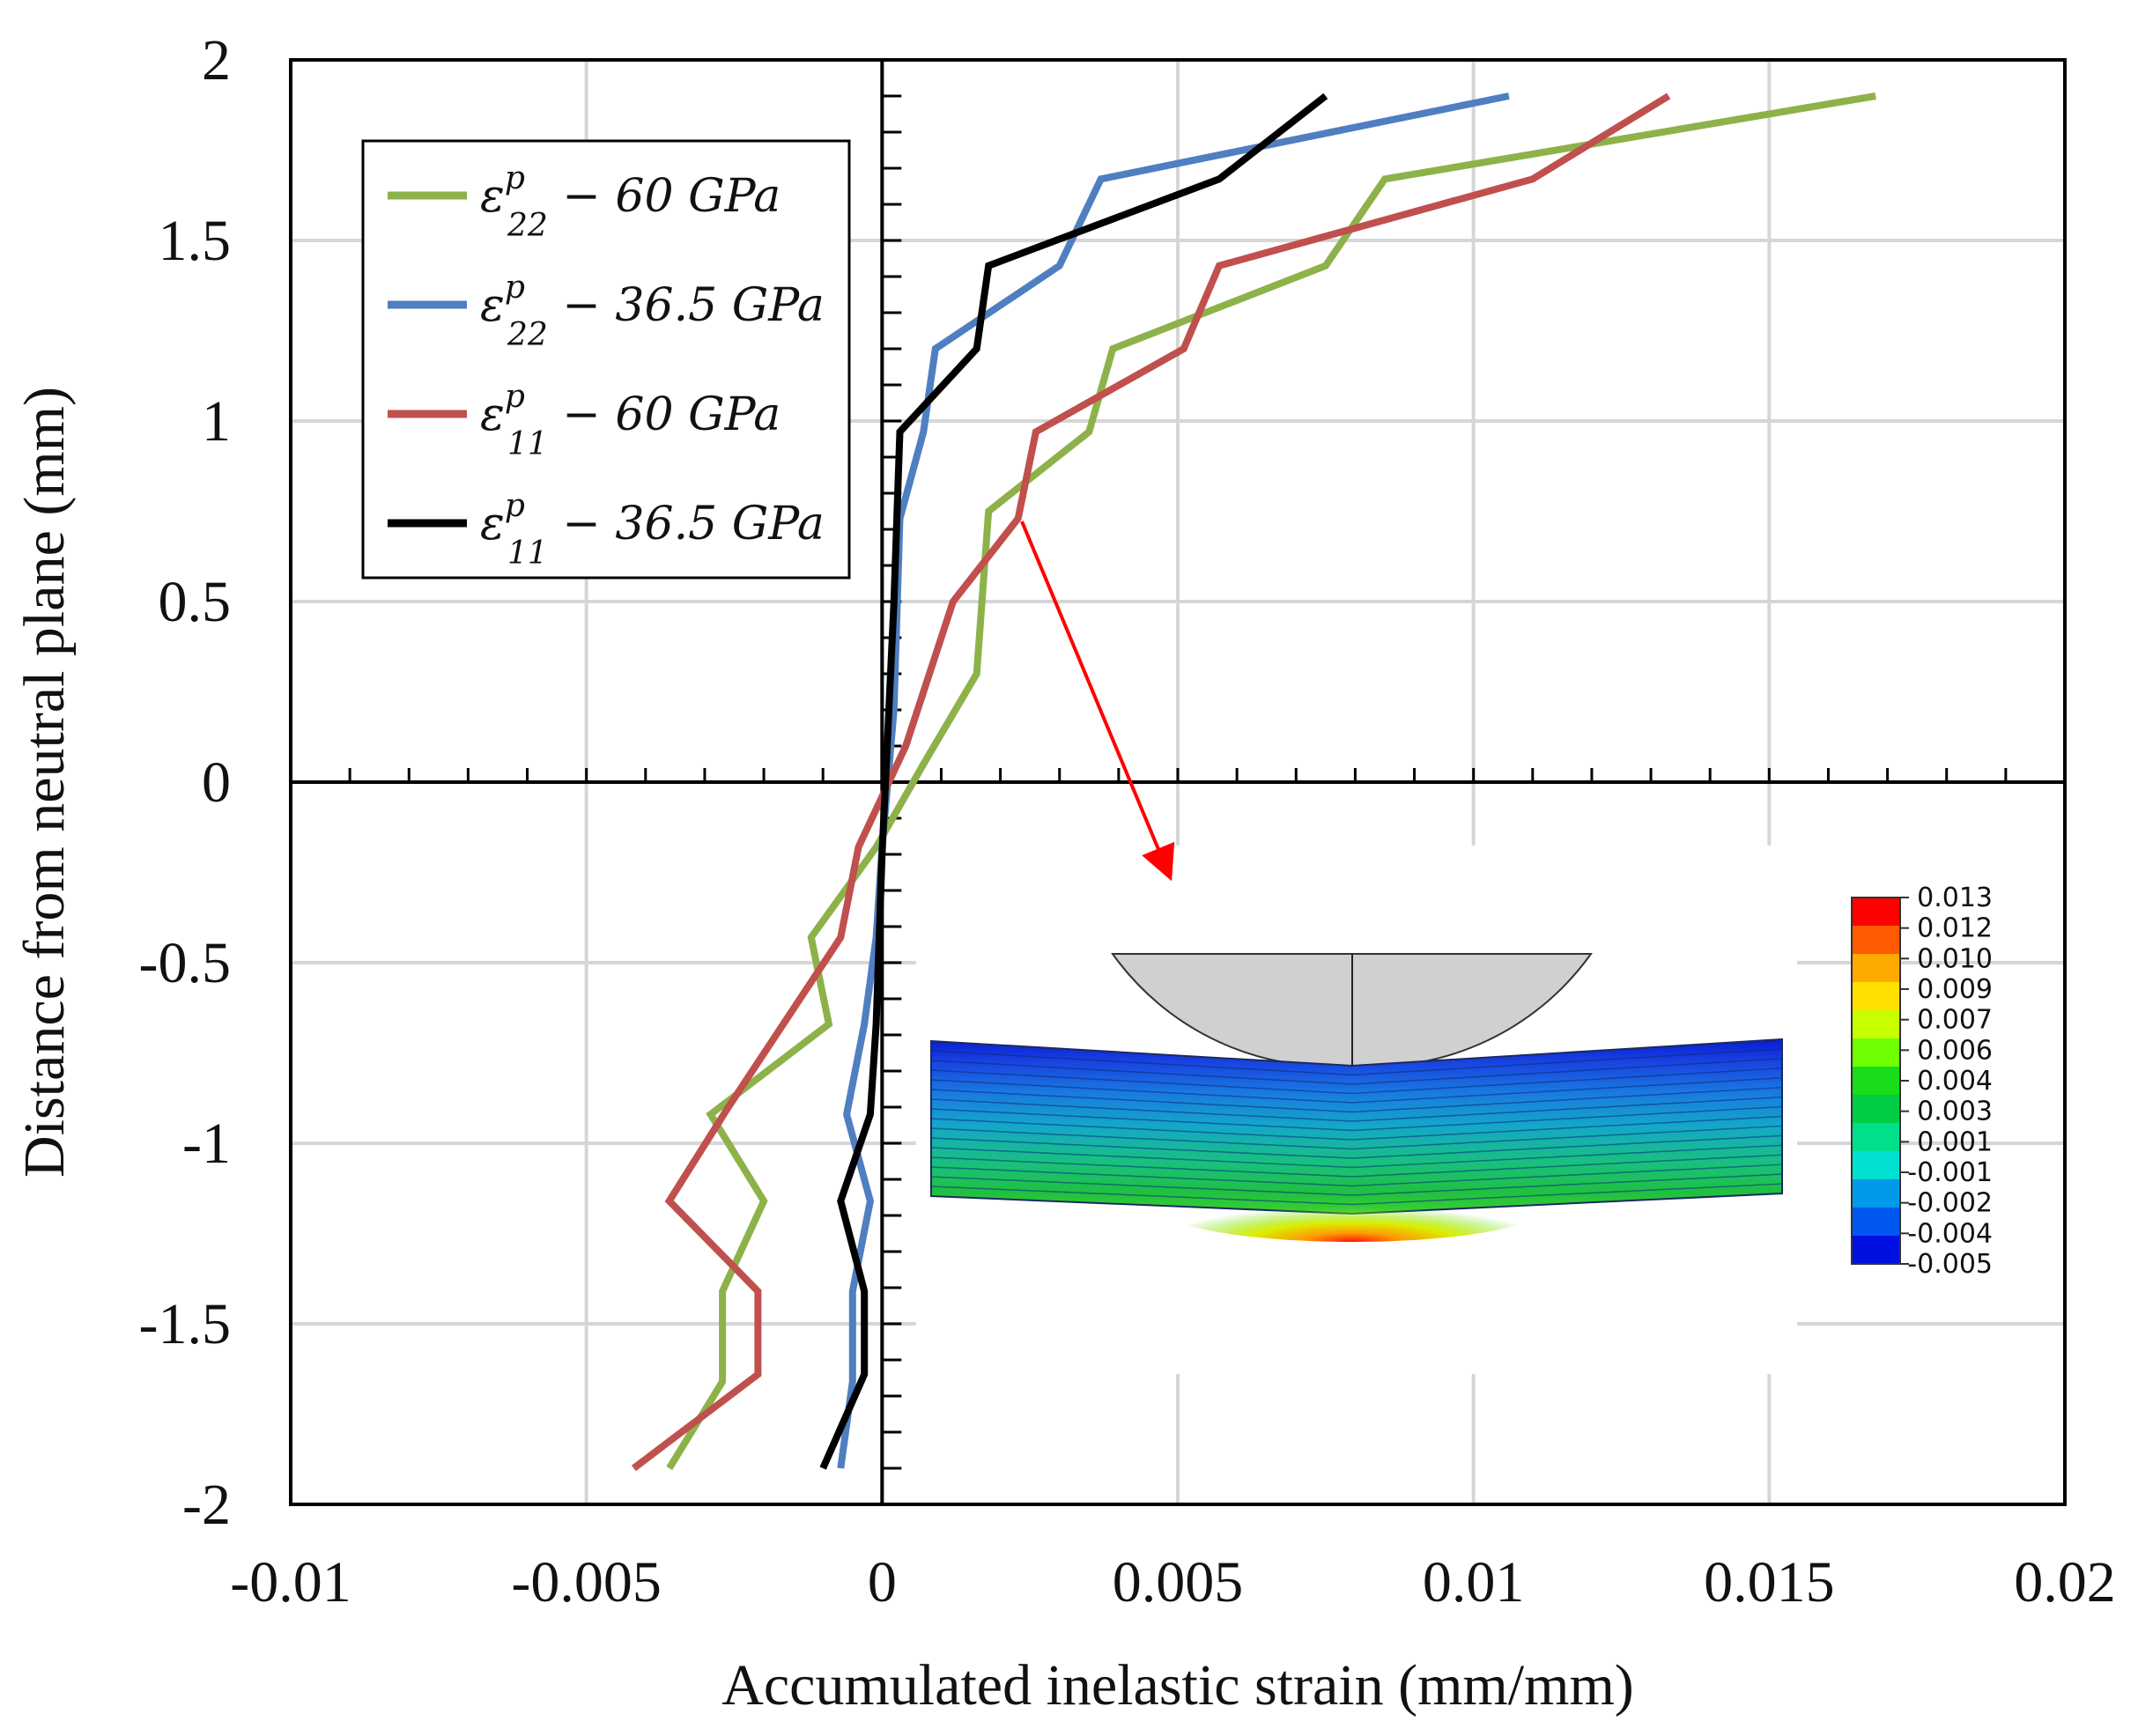 The height and width of the screenshot is (1736, 2138). What do you see at coordinates (1097, 701) in the screenshot?
I see `pointer-arrow` at bounding box center [1097, 701].